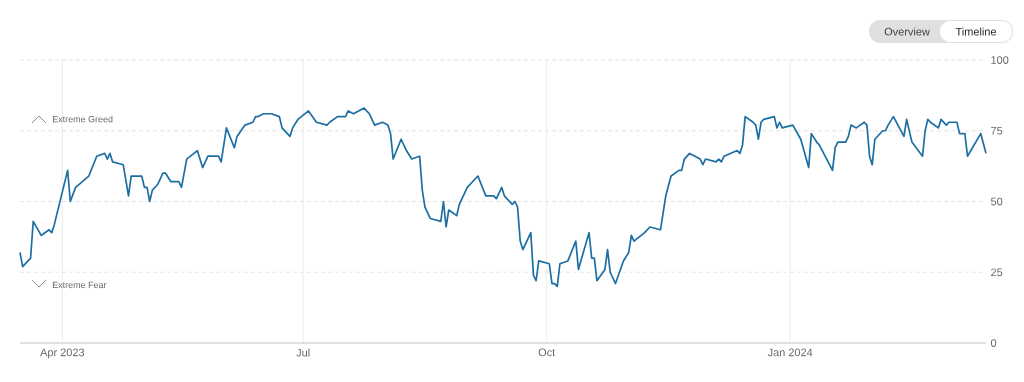 The width and height of the screenshot is (1024, 382). What do you see at coordinates (976, 31) in the screenshot?
I see `text: Timeline` at bounding box center [976, 31].